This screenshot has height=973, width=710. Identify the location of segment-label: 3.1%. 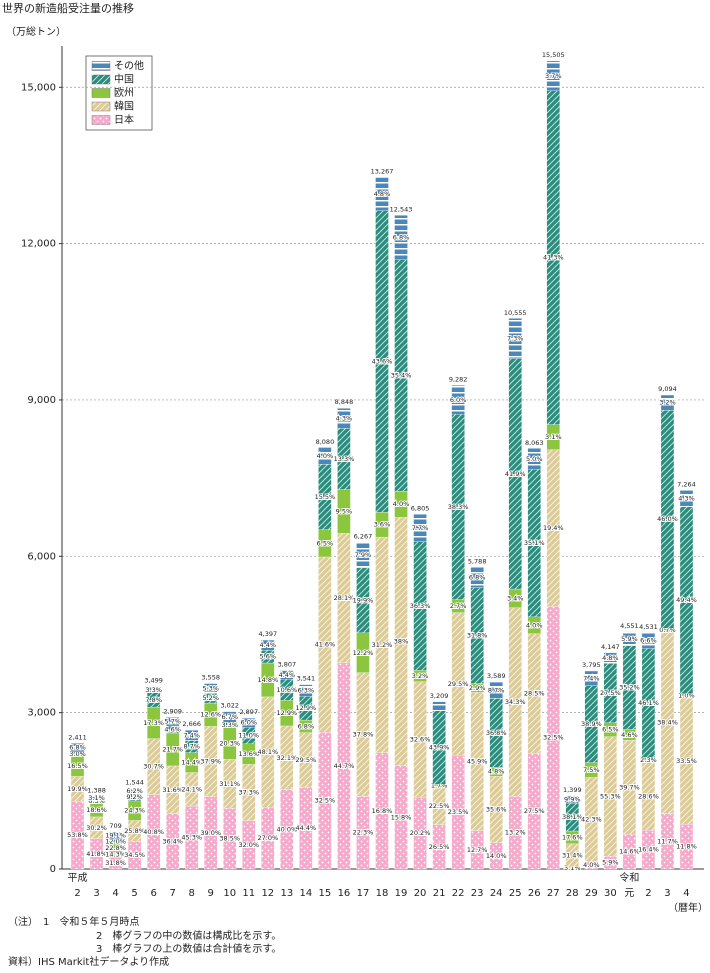
(96, 798).